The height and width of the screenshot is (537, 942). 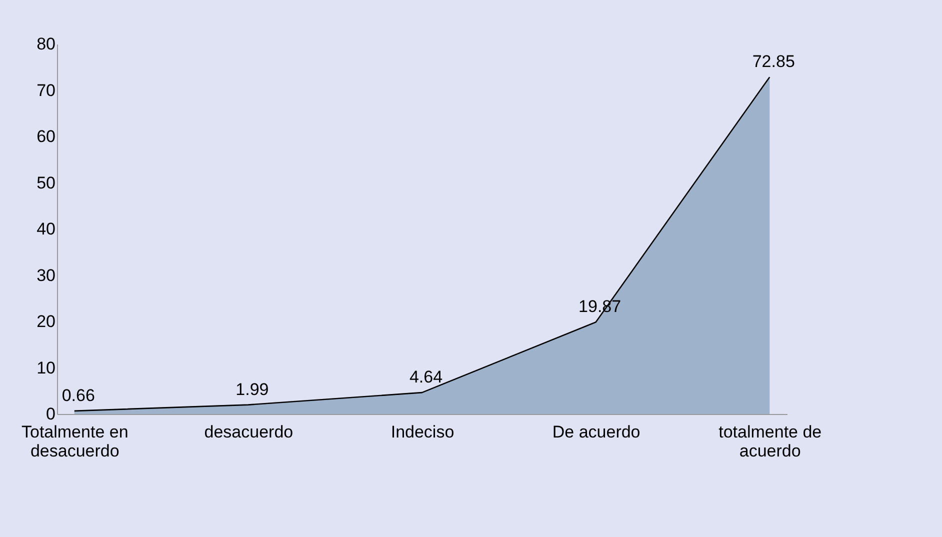 I want to click on y-tick-label: 50, so click(x=46, y=182).